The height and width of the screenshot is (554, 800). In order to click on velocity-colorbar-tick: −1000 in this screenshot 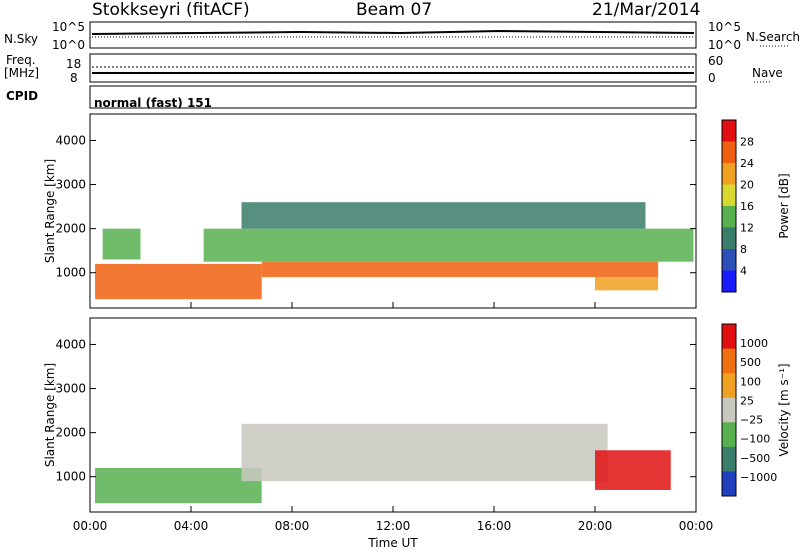, I will do `click(758, 477)`.